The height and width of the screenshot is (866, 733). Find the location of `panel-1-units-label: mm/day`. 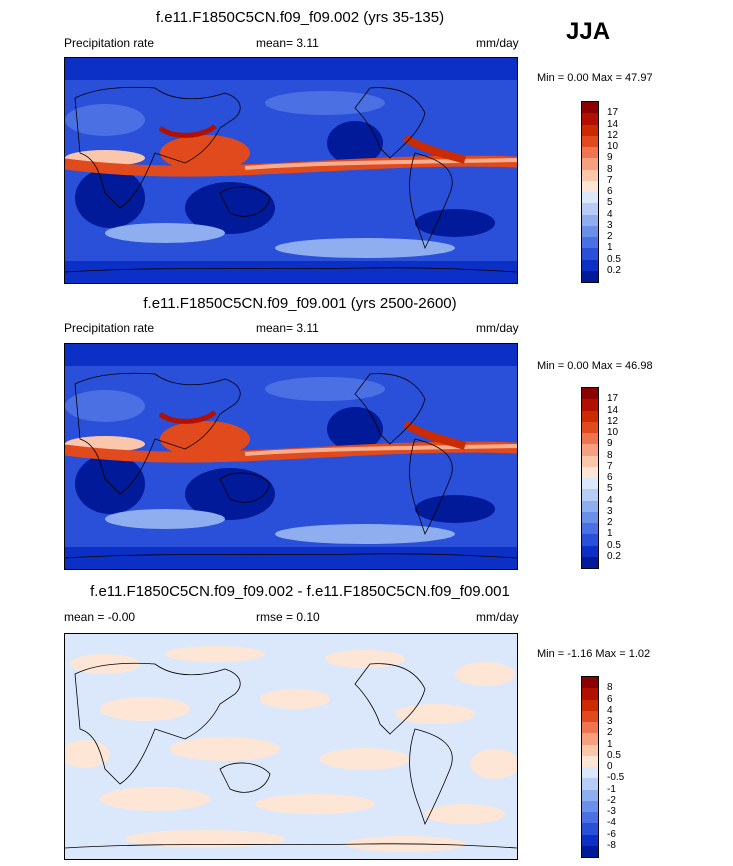

panel-1-units-label: mm/day is located at coordinates (497, 43).